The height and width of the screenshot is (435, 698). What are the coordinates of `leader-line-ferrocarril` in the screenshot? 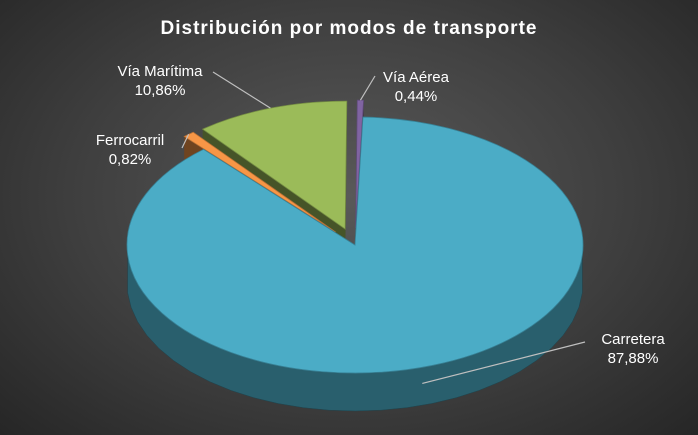 It's located at (185, 141).